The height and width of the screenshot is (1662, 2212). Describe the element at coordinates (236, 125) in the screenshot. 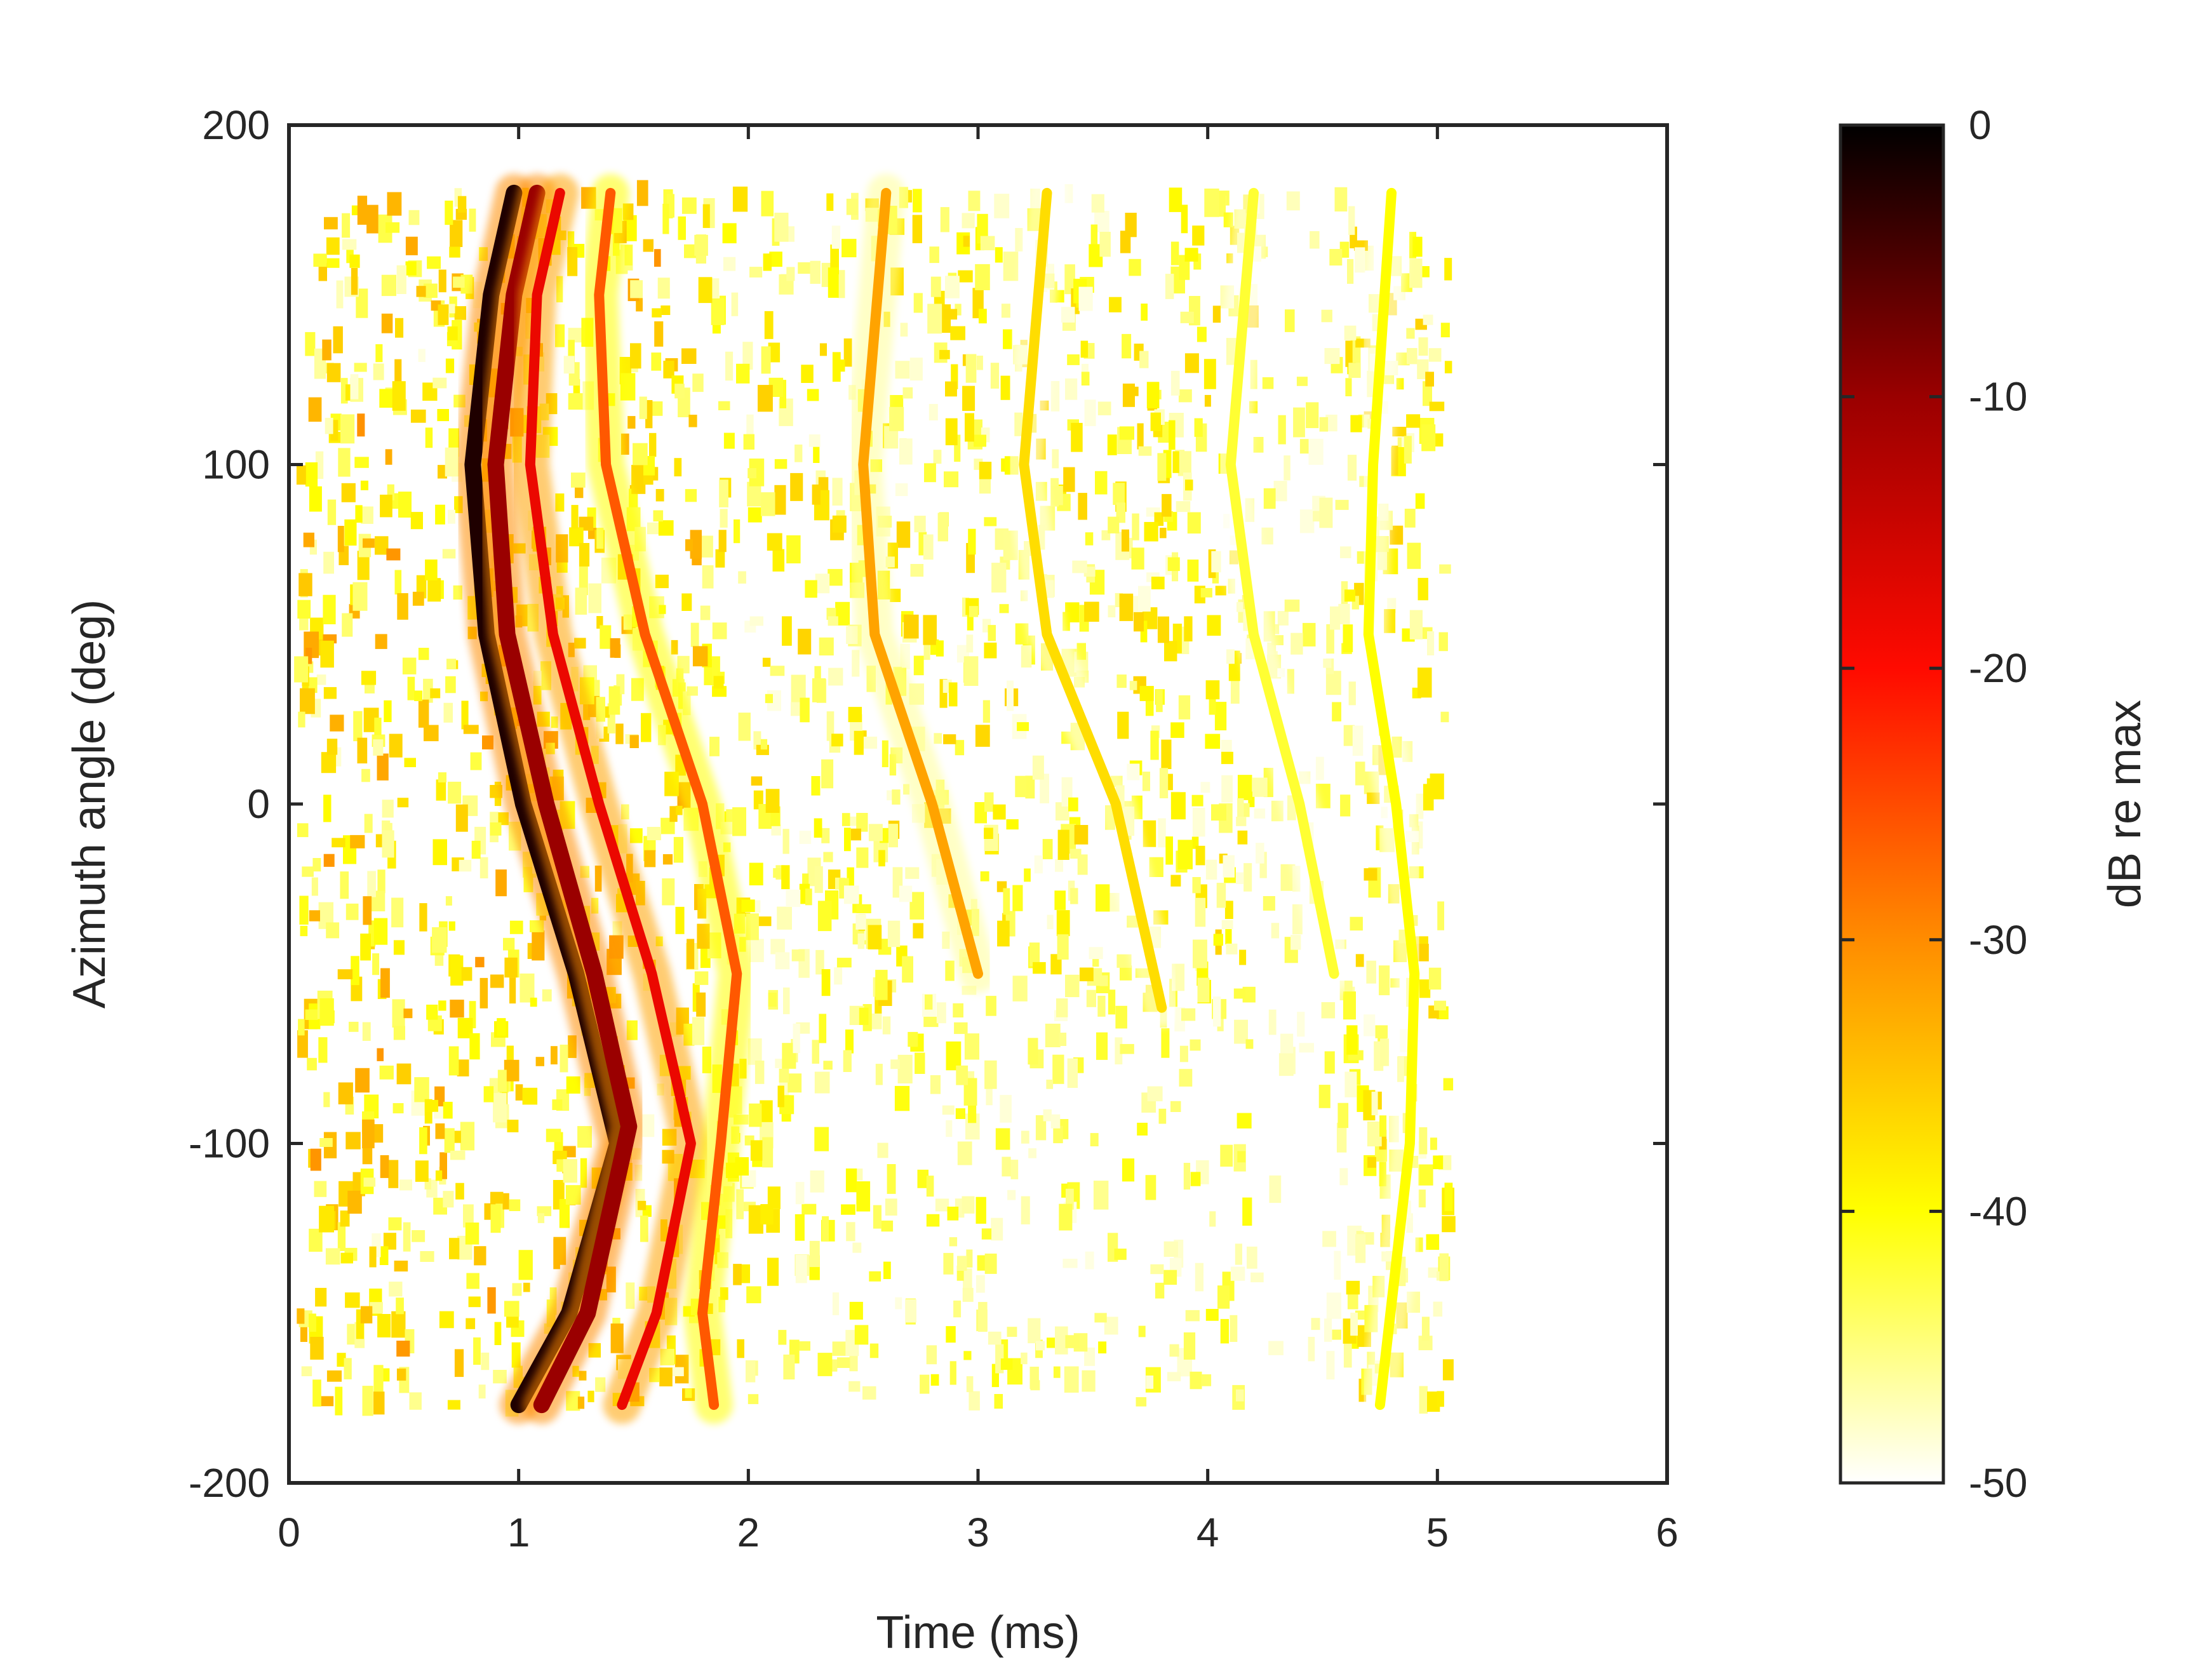

I see `y-tick-label: 200` at that location.